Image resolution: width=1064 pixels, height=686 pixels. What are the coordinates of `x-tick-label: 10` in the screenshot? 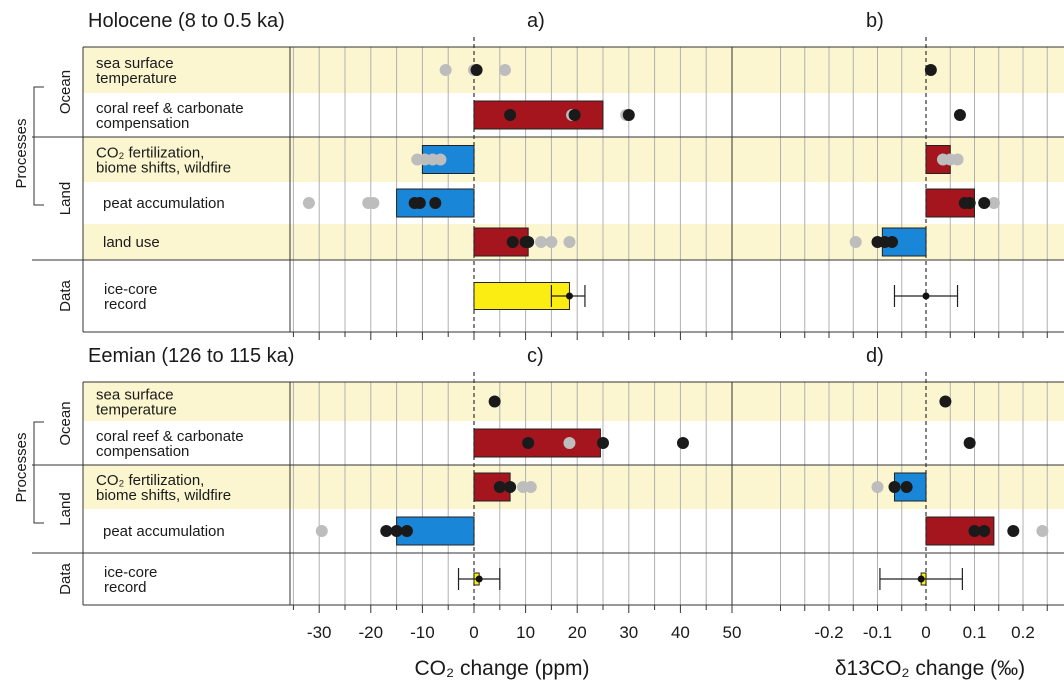 It's located at (525, 632).